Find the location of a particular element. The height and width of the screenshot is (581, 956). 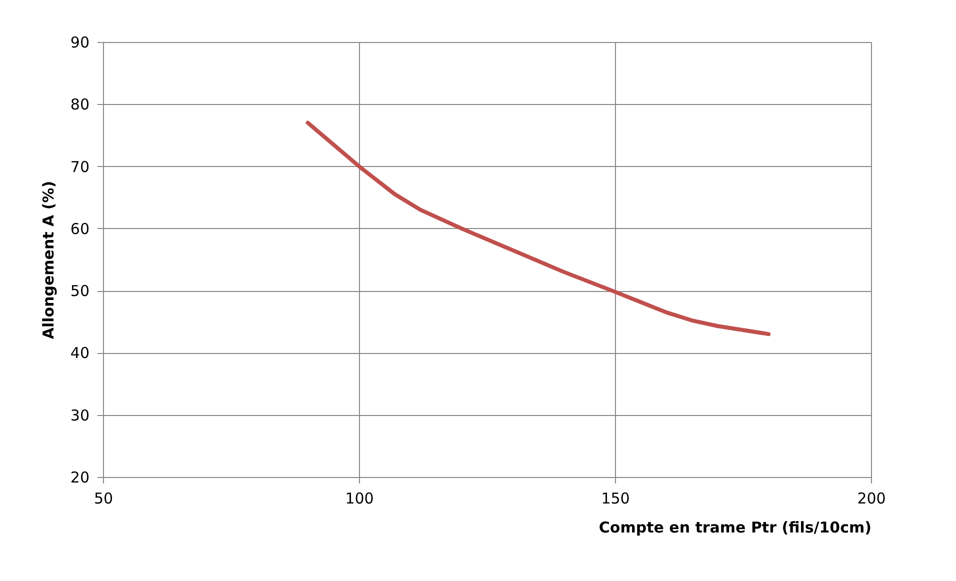

y-tick-label: 50 is located at coordinates (80, 291).